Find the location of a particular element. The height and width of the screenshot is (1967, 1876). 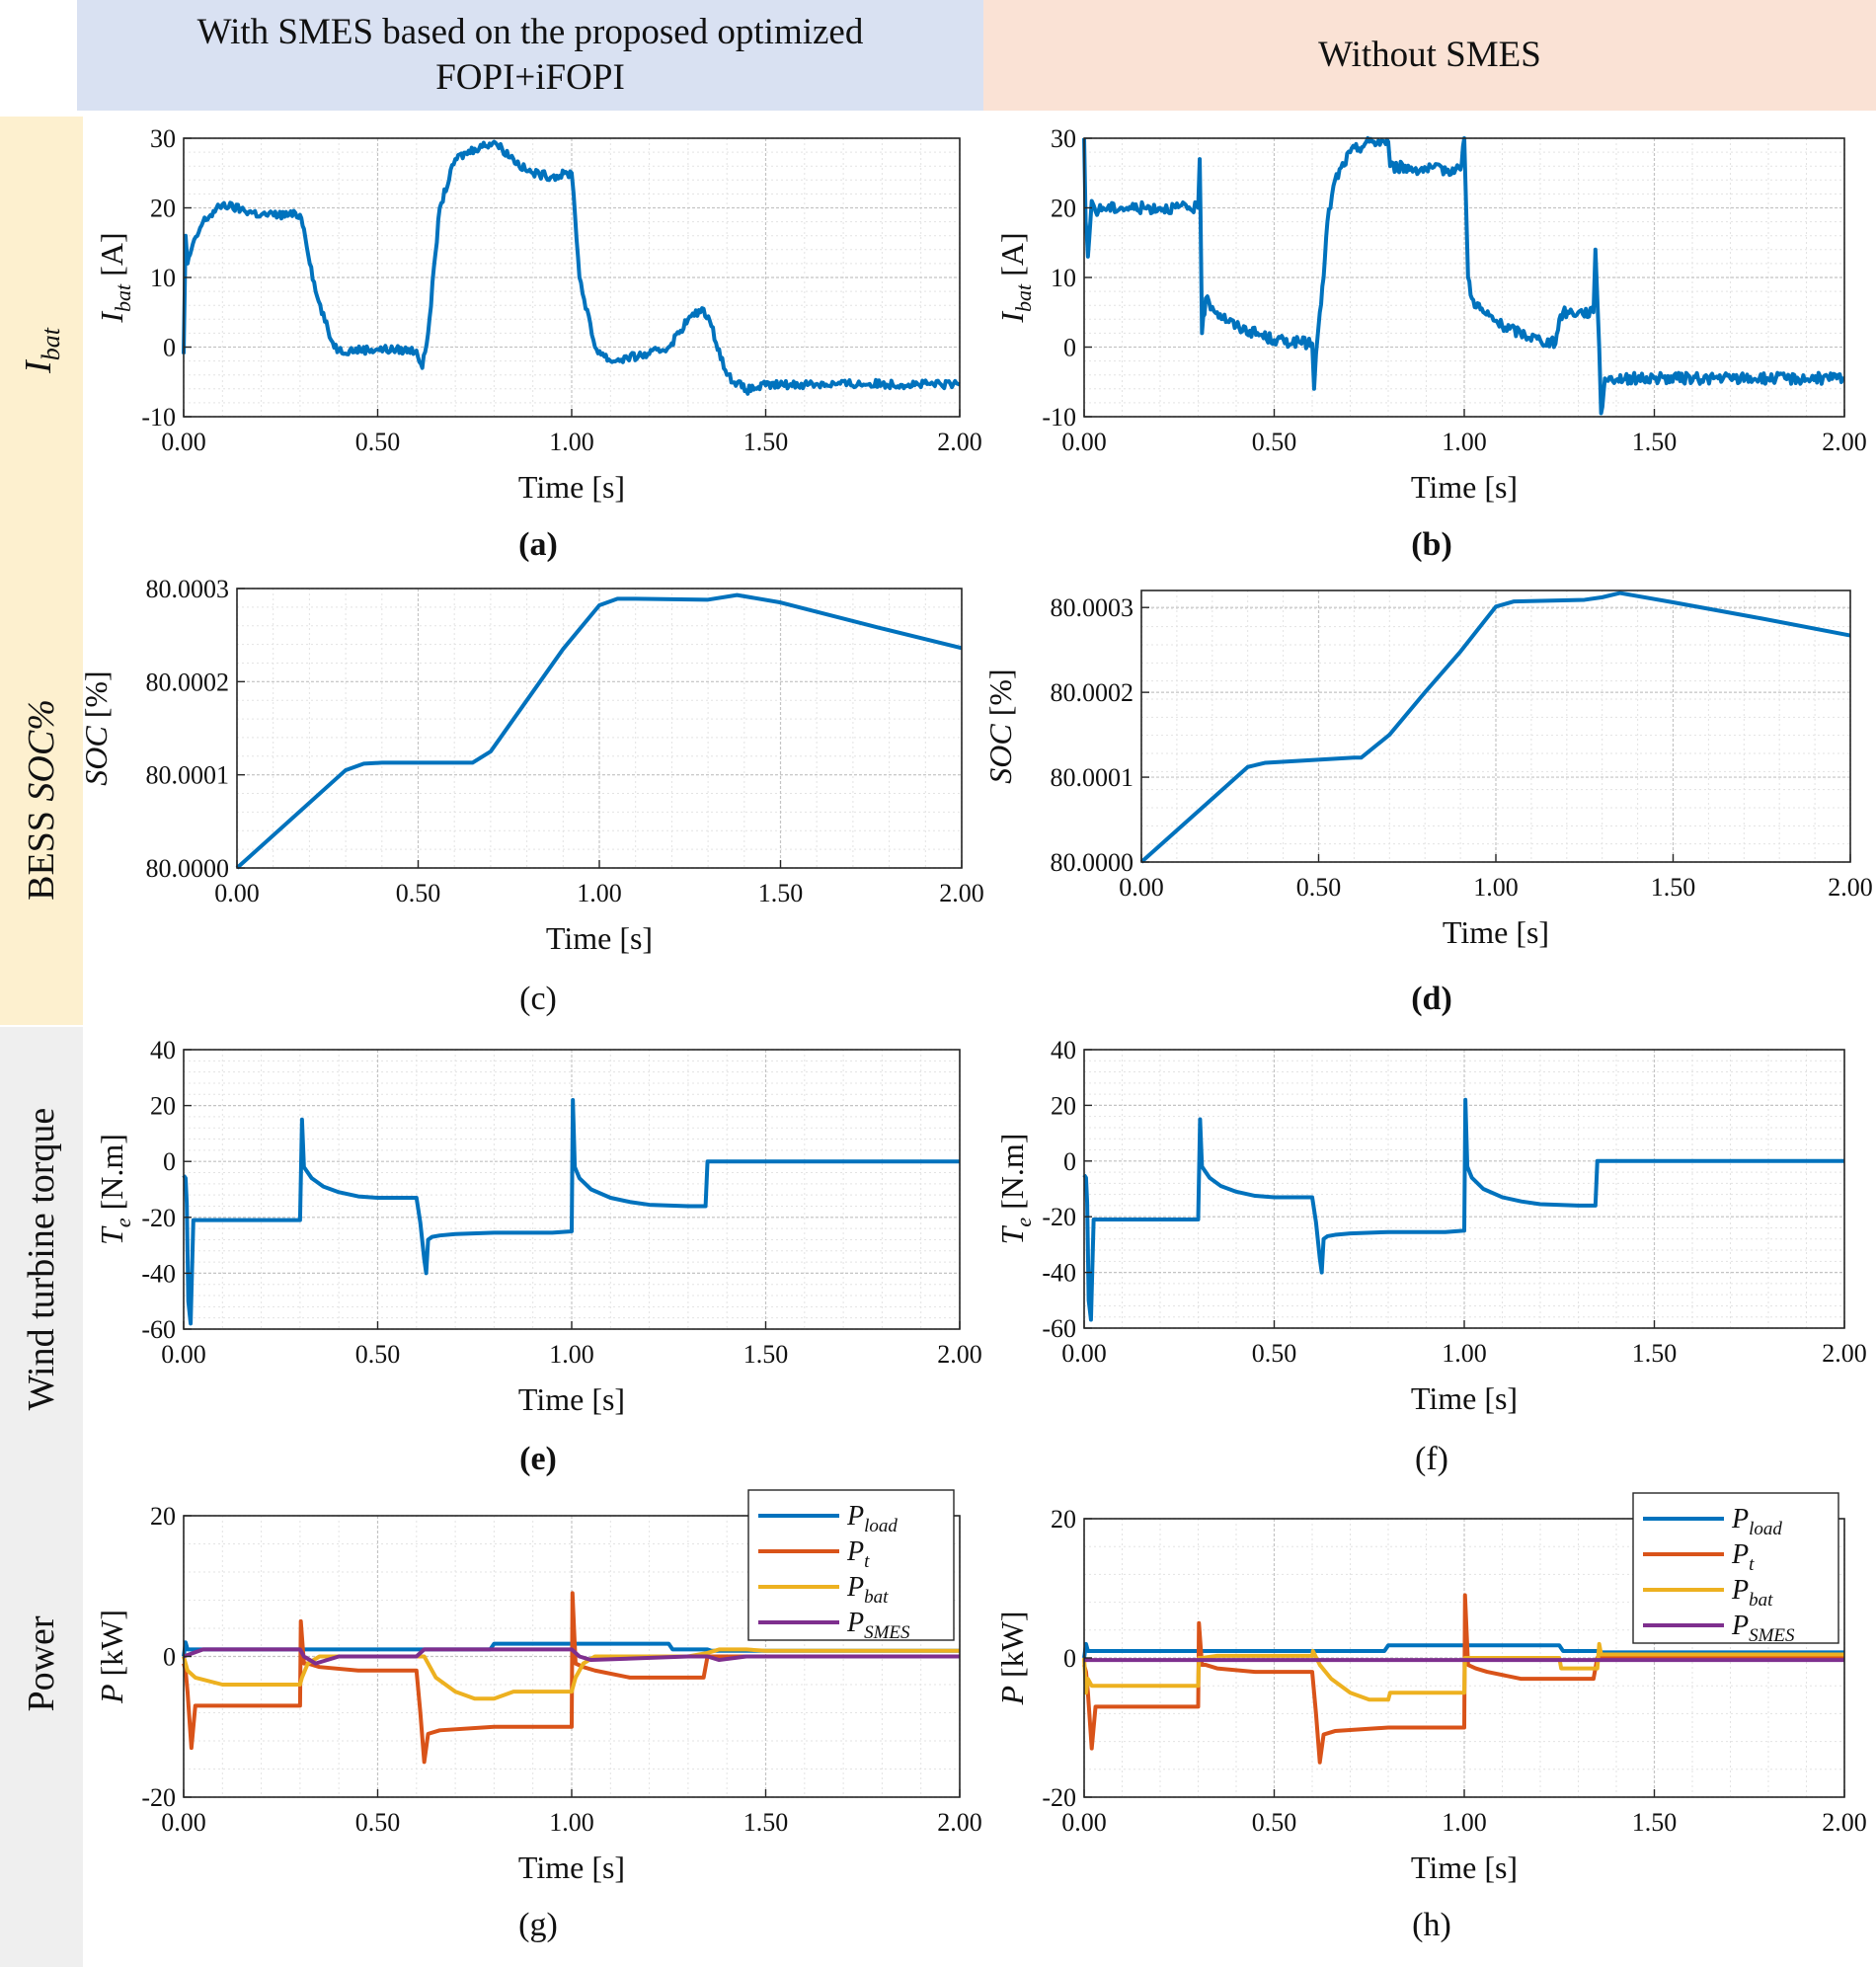

series-line-p_bat is located at coordinates (1463, 1671).